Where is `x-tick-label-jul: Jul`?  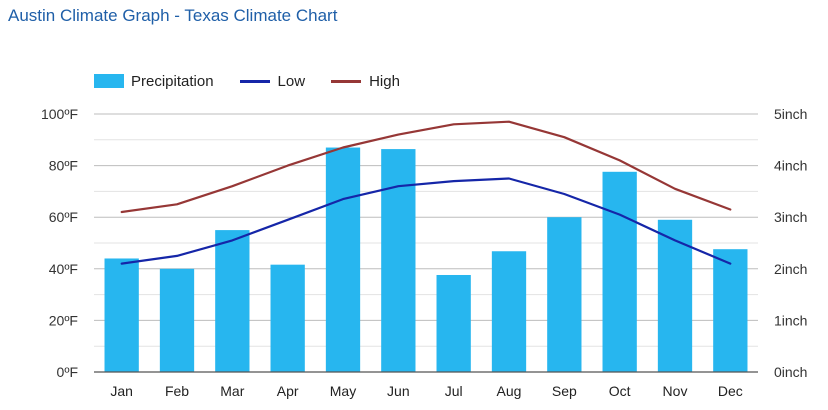
x-tick-label-jul: Jul is located at coordinates (454, 391).